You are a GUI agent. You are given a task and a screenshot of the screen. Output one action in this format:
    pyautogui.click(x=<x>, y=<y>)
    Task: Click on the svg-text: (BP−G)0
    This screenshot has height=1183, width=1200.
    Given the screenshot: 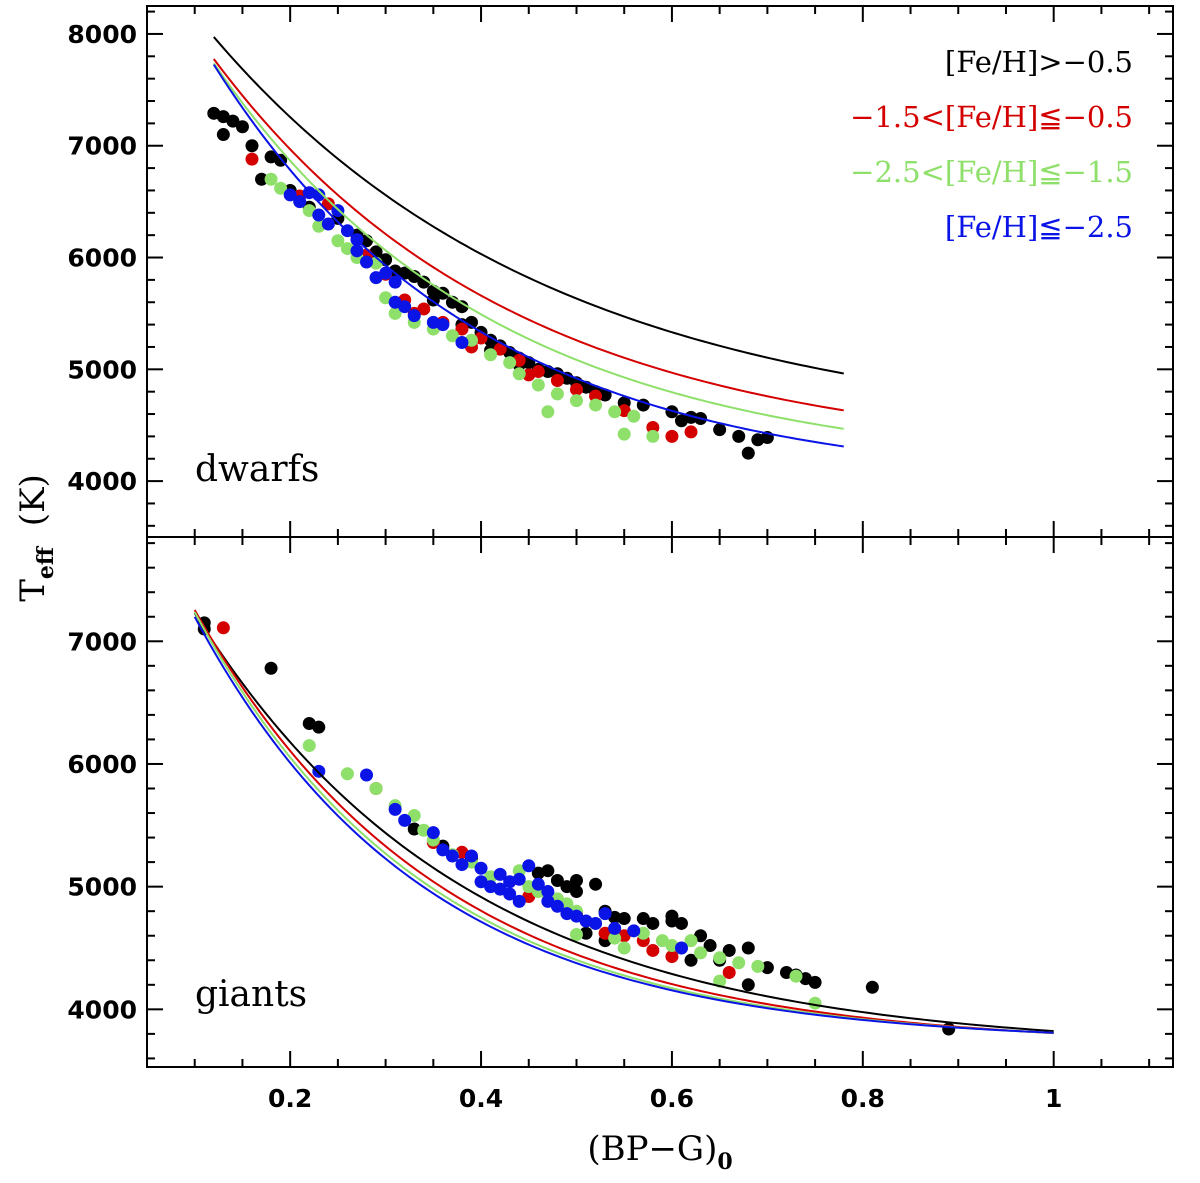 What is the action you would take?
    pyautogui.click(x=659, y=1152)
    